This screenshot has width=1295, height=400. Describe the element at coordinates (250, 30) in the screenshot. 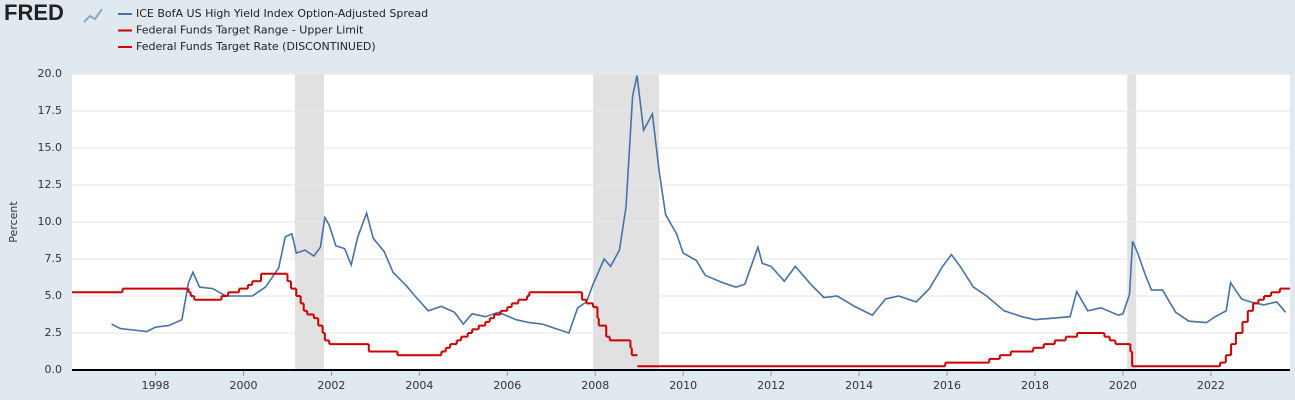

I see `legend-label: Federal Funds Target Range - Upper Limit` at that location.